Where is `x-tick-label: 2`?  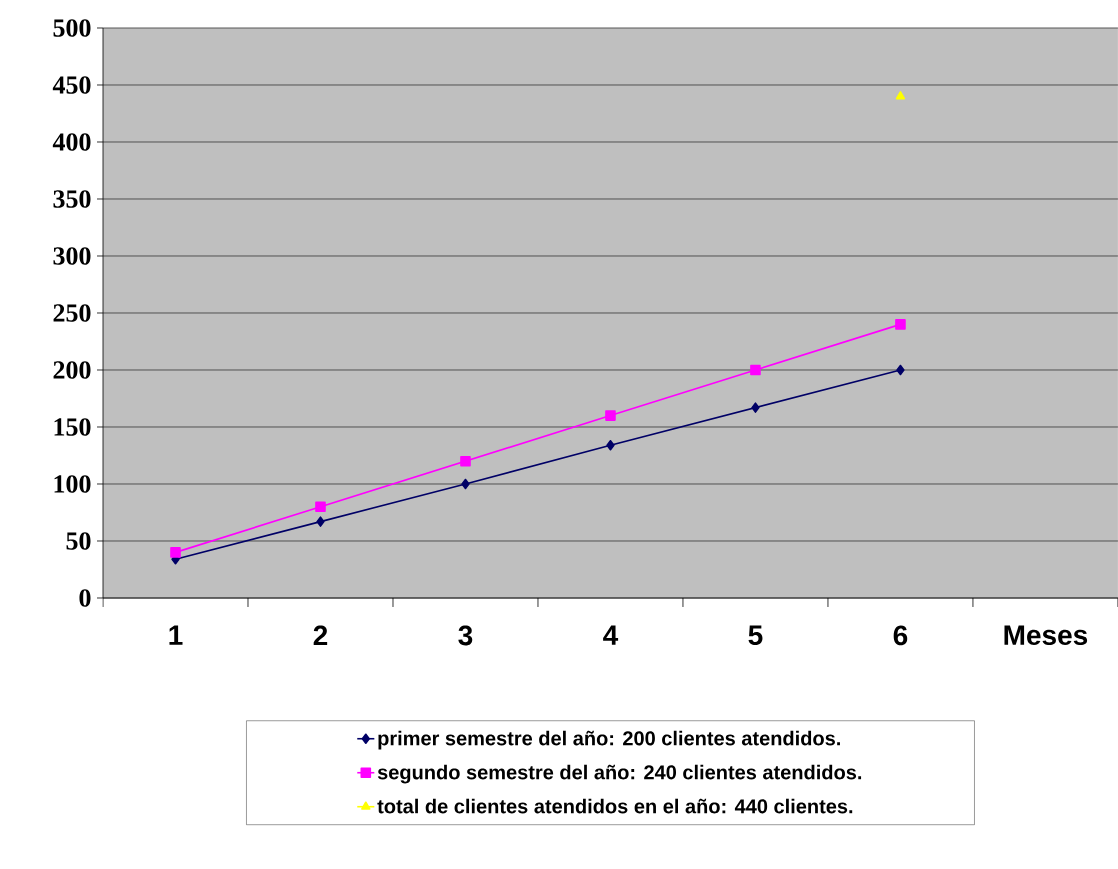
x-tick-label: 2 is located at coordinates (320, 635).